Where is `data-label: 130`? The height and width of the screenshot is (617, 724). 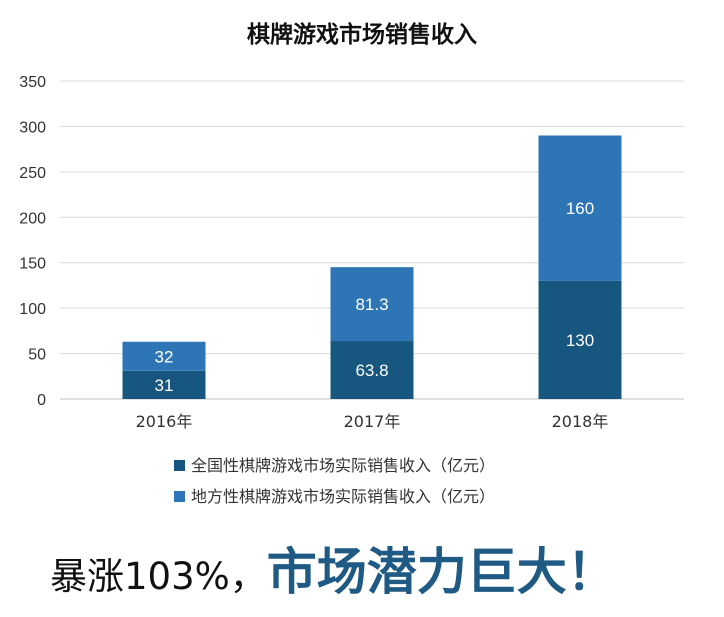 data-label: 130 is located at coordinates (580, 340).